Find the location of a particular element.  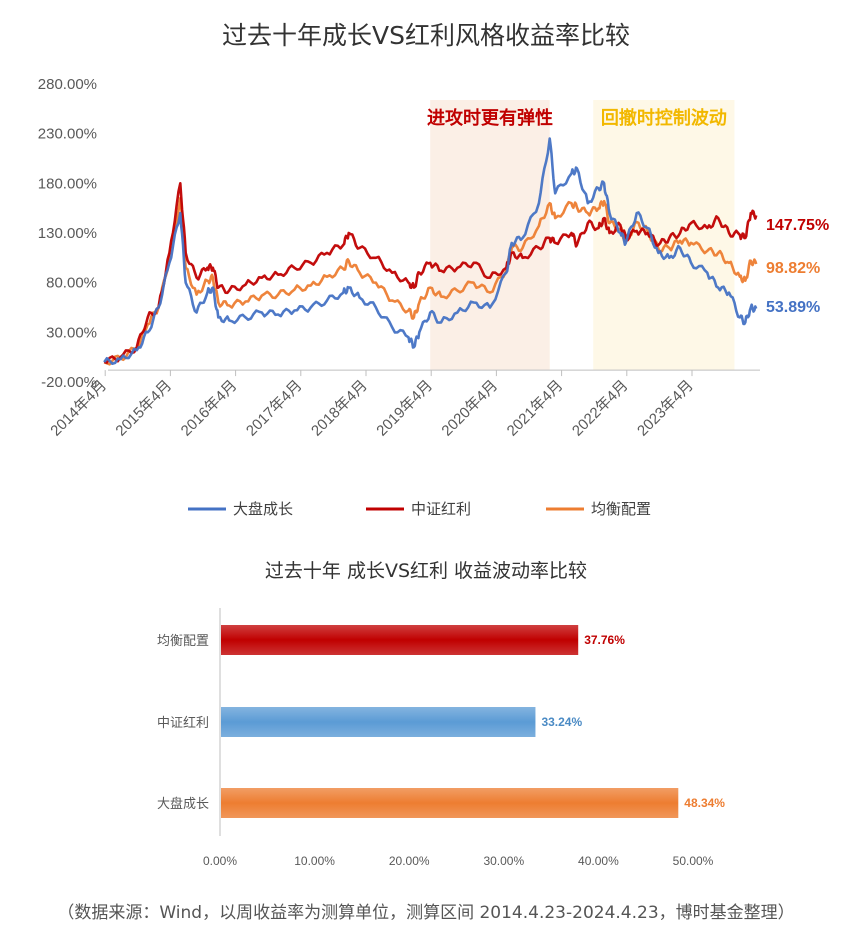

bar-value-label-0: 37.76% is located at coordinates (604, 640).